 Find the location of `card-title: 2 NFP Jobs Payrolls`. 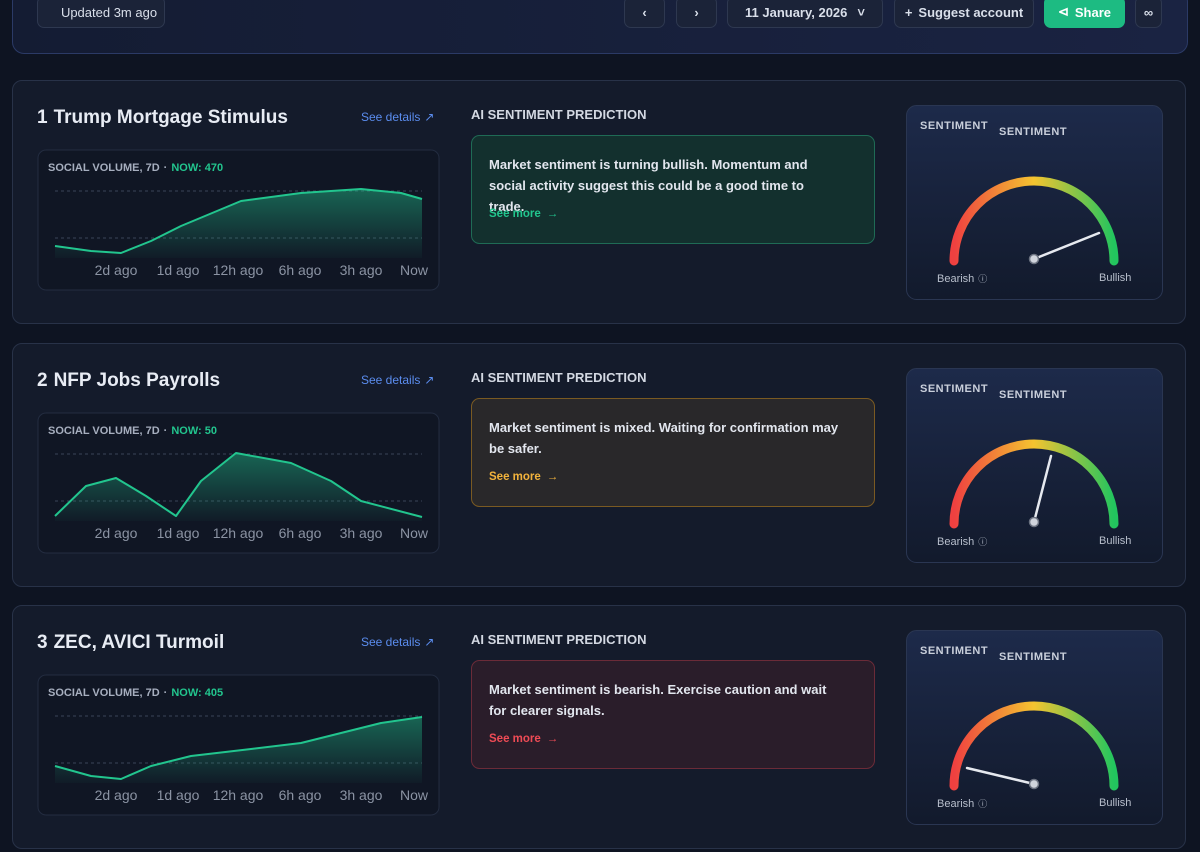

card-title: 2 NFP Jobs Payrolls is located at coordinates (128, 381).